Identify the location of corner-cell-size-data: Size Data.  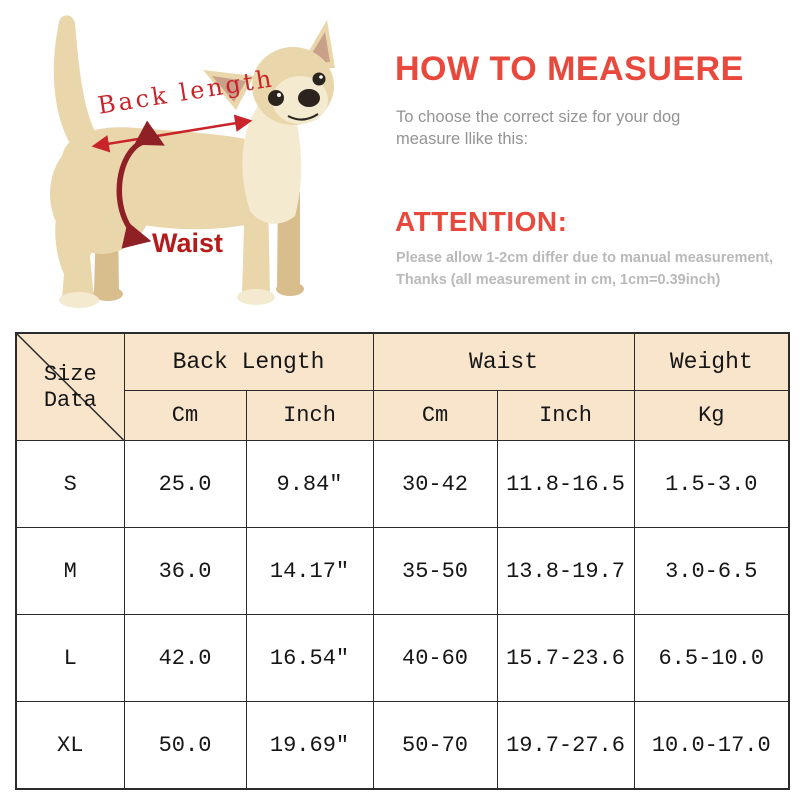
(70, 386).